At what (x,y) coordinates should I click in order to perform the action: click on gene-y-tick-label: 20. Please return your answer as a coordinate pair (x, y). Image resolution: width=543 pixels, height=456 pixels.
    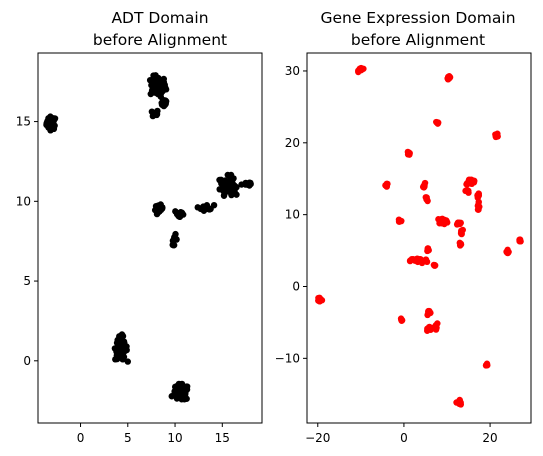
    Looking at the image, I should click on (292, 143).